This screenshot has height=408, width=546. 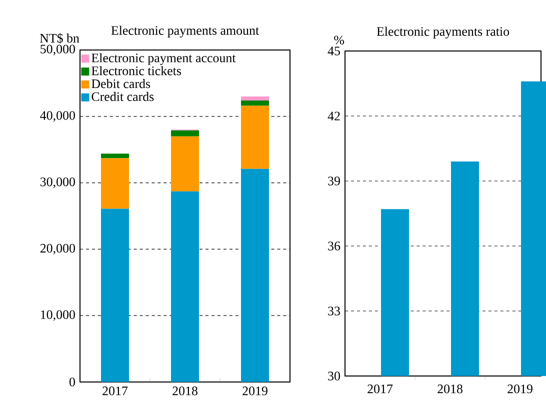 I want to click on legend-label: Credit cards, so click(x=123, y=97).